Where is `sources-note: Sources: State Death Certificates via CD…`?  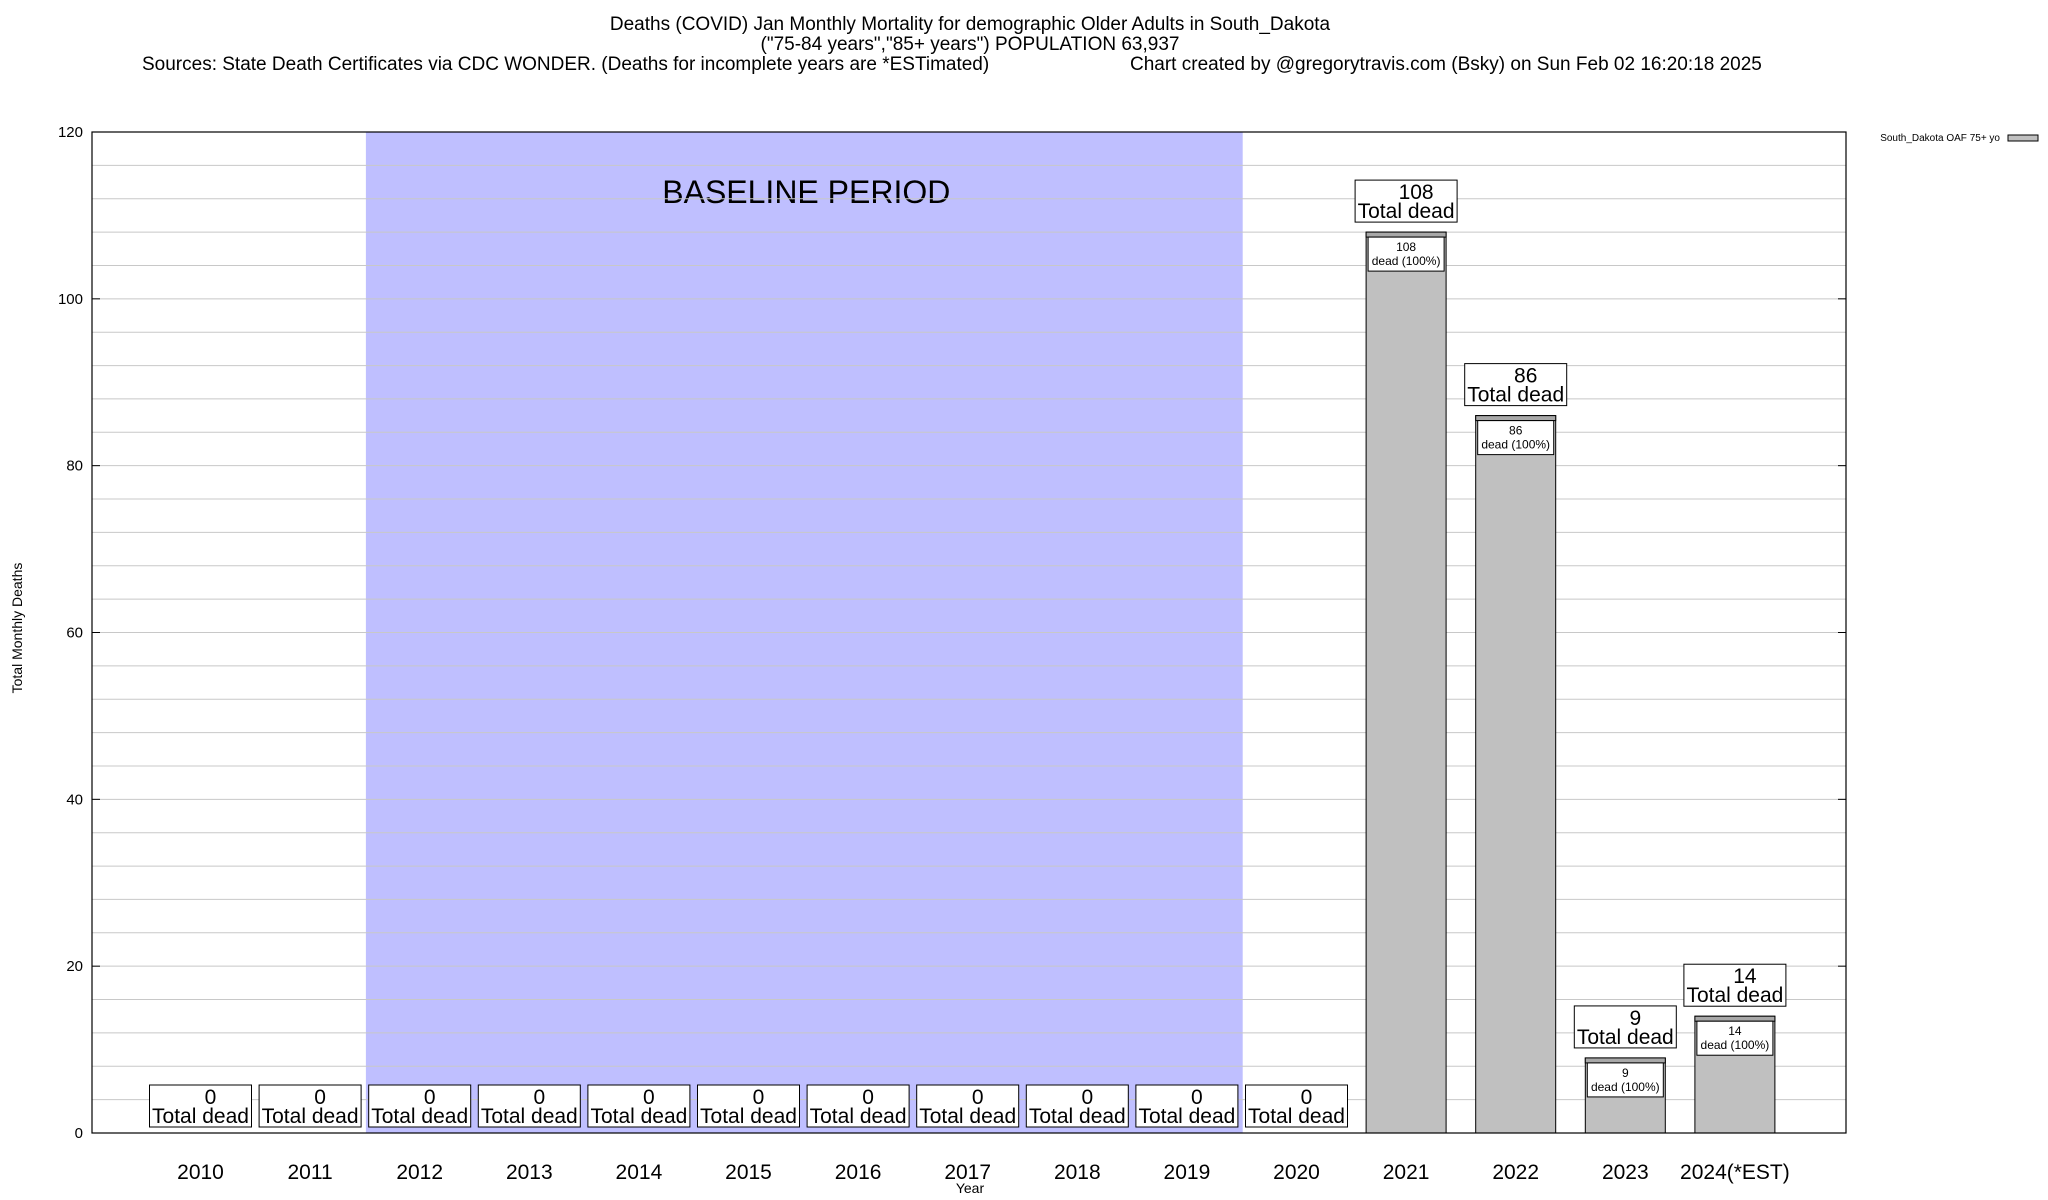 sources-note: Sources: State Death Certificates via CD… is located at coordinates (566, 64).